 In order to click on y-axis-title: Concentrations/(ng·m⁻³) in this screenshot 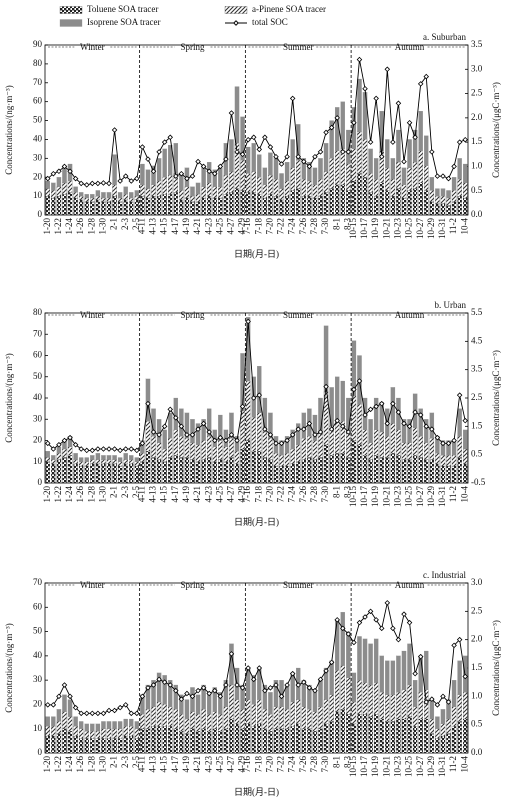, I will do `click(9, 129)`.